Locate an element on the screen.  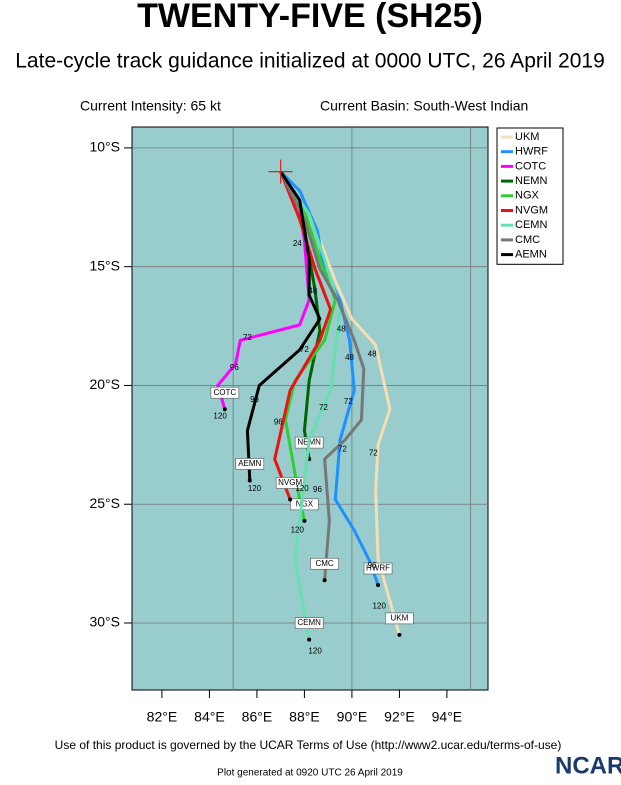
legend-label: UKM is located at coordinates (527, 137).